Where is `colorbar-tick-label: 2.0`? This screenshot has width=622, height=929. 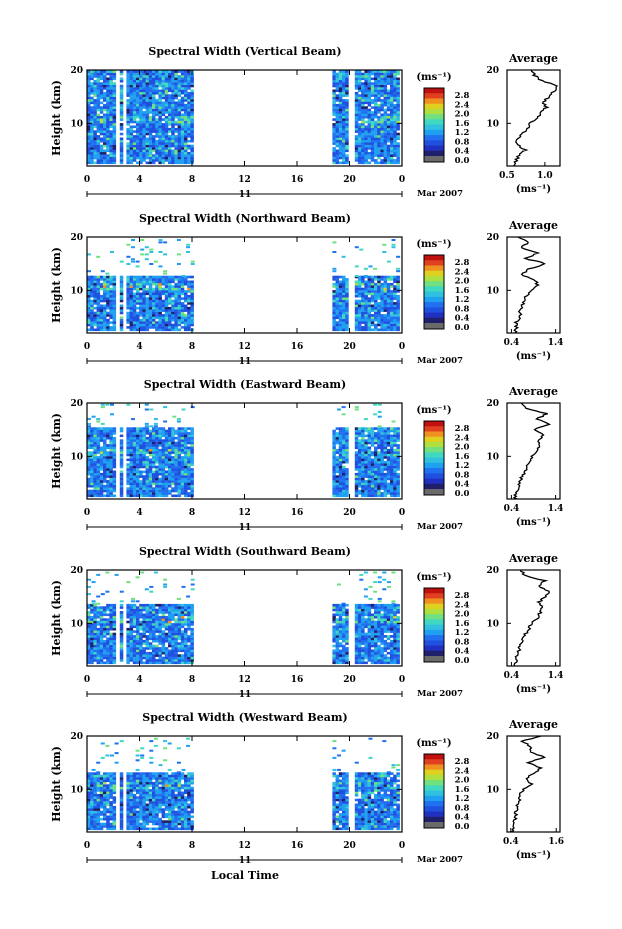
colorbar-tick-label: 2.0 is located at coordinates (462, 448).